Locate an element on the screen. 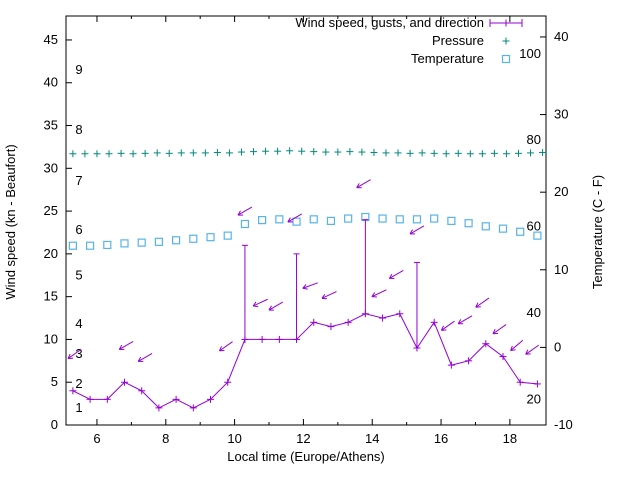 Image resolution: width=640 pixels, height=480 pixels. y-left-tick-label: 45 is located at coordinates (51, 39).